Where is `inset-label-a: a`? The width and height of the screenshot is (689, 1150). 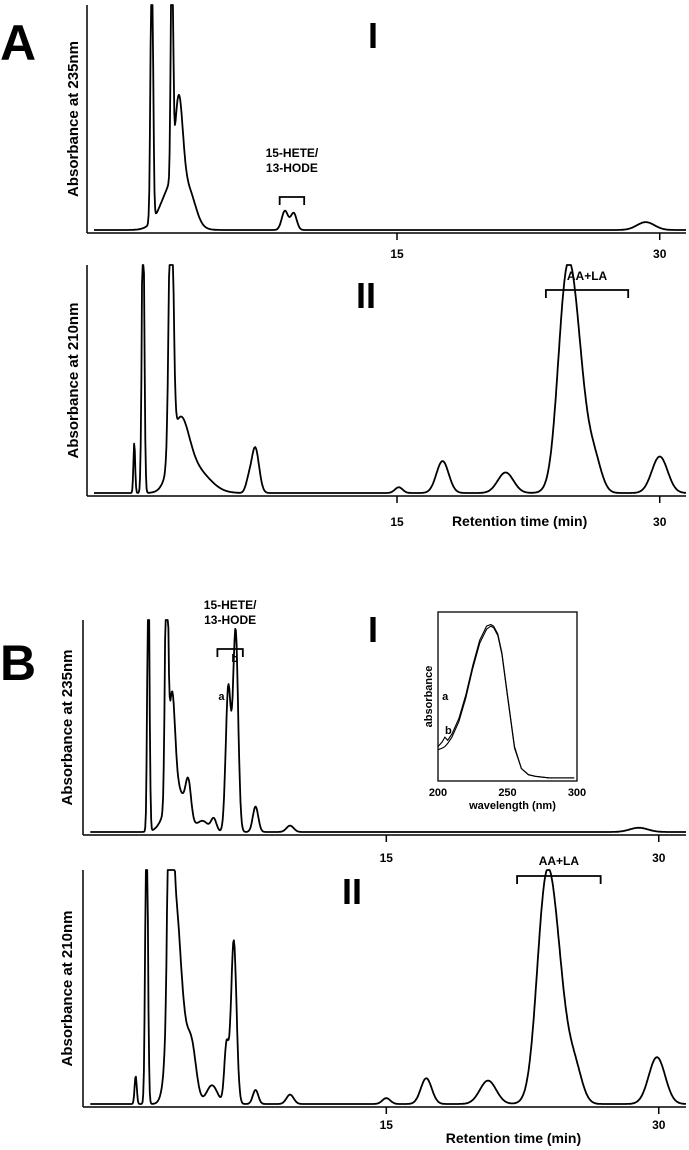 inset-label-a: a is located at coordinates (445, 697).